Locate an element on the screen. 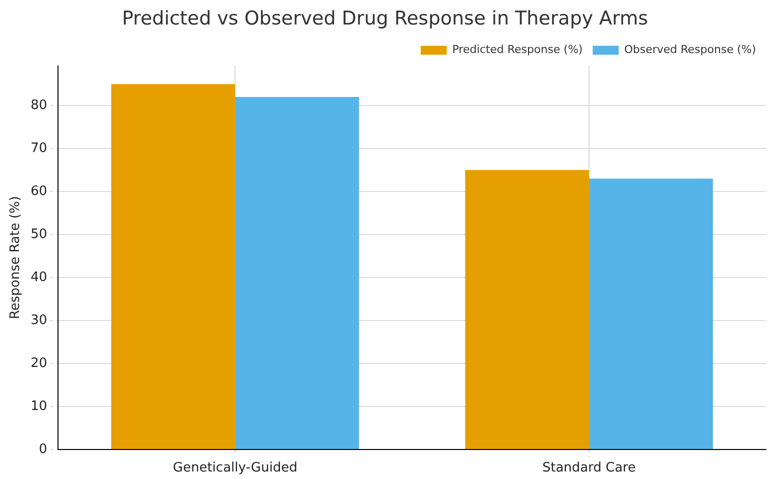 This screenshot has height=479, width=768. y-tick-label: 60 is located at coordinates (39, 191).